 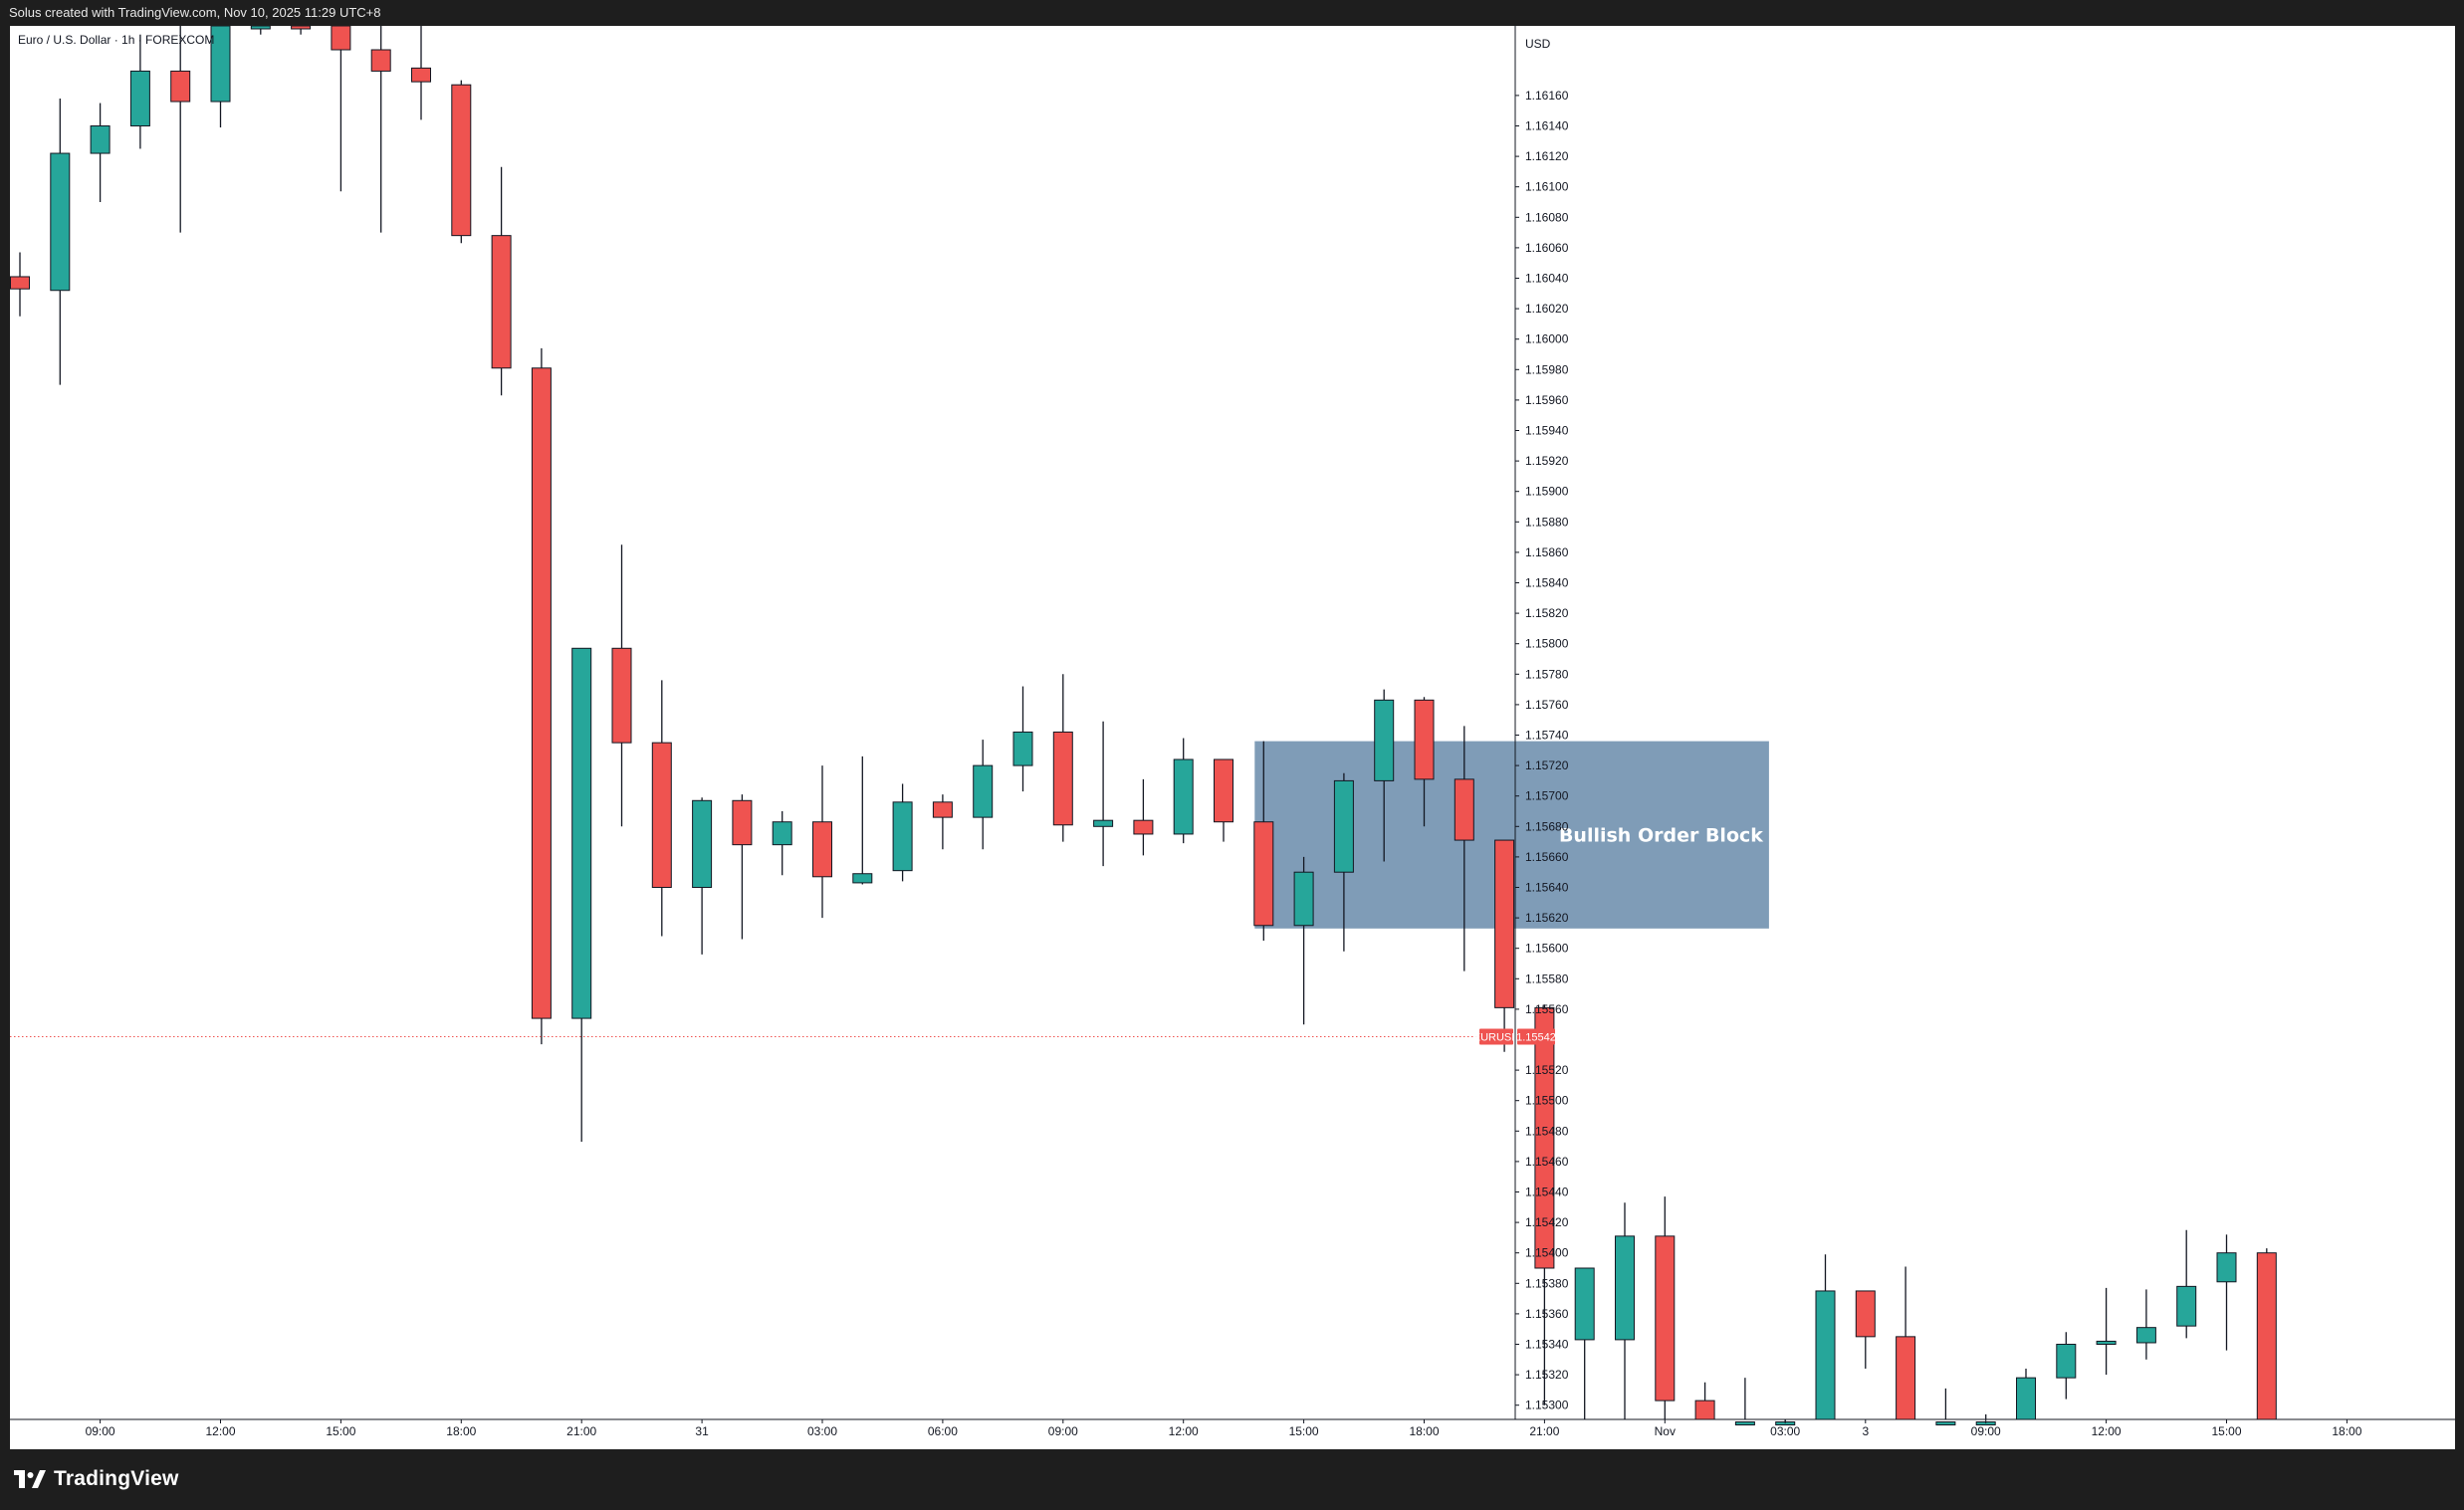 I want to click on price-tick-label: 1.15940, so click(x=1547, y=431).